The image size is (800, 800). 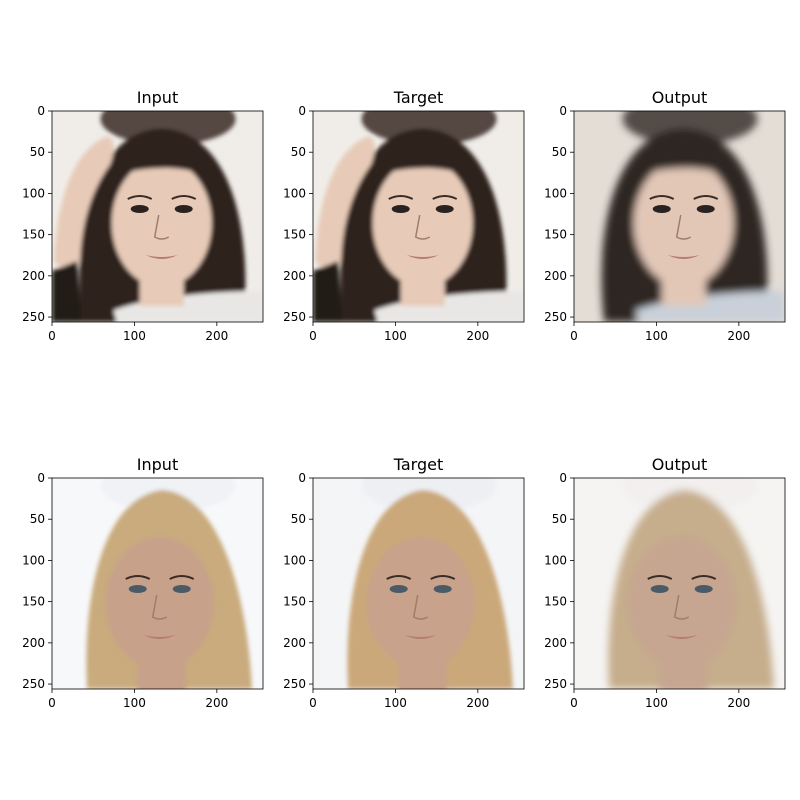 I want to click on panel-title: Input, so click(x=157, y=97).